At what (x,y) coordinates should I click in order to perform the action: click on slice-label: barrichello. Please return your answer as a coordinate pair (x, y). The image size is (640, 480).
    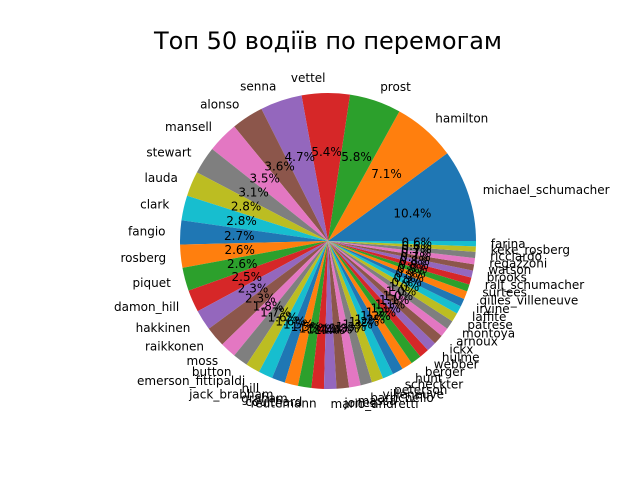
    Looking at the image, I should click on (402, 398).